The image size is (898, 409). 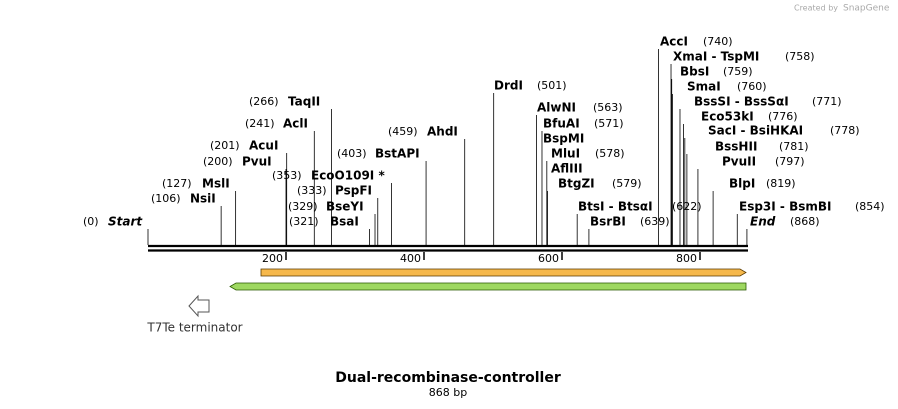 What do you see at coordinates (805, 221) in the screenshot?
I see `enzyme-site-label: (868)` at bounding box center [805, 221].